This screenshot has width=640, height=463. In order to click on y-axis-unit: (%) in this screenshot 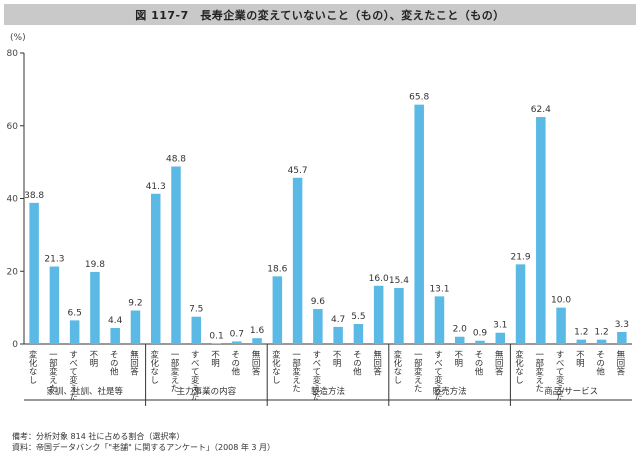, I will do `click(18, 38)`.